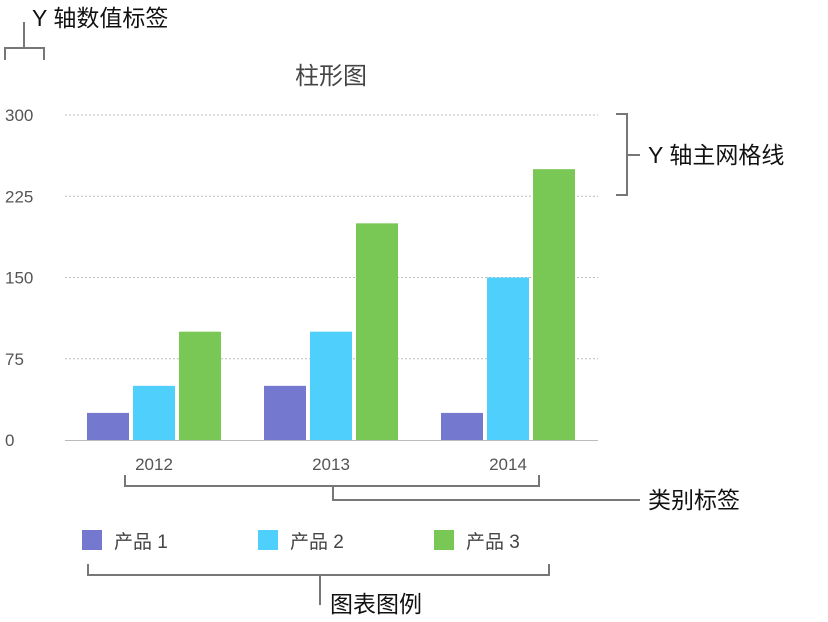 This screenshot has width=828, height=622. Describe the element at coordinates (100, 18) in the screenshot. I see `annotation-y-axis-value-labels: Y 轴数值标签` at that location.